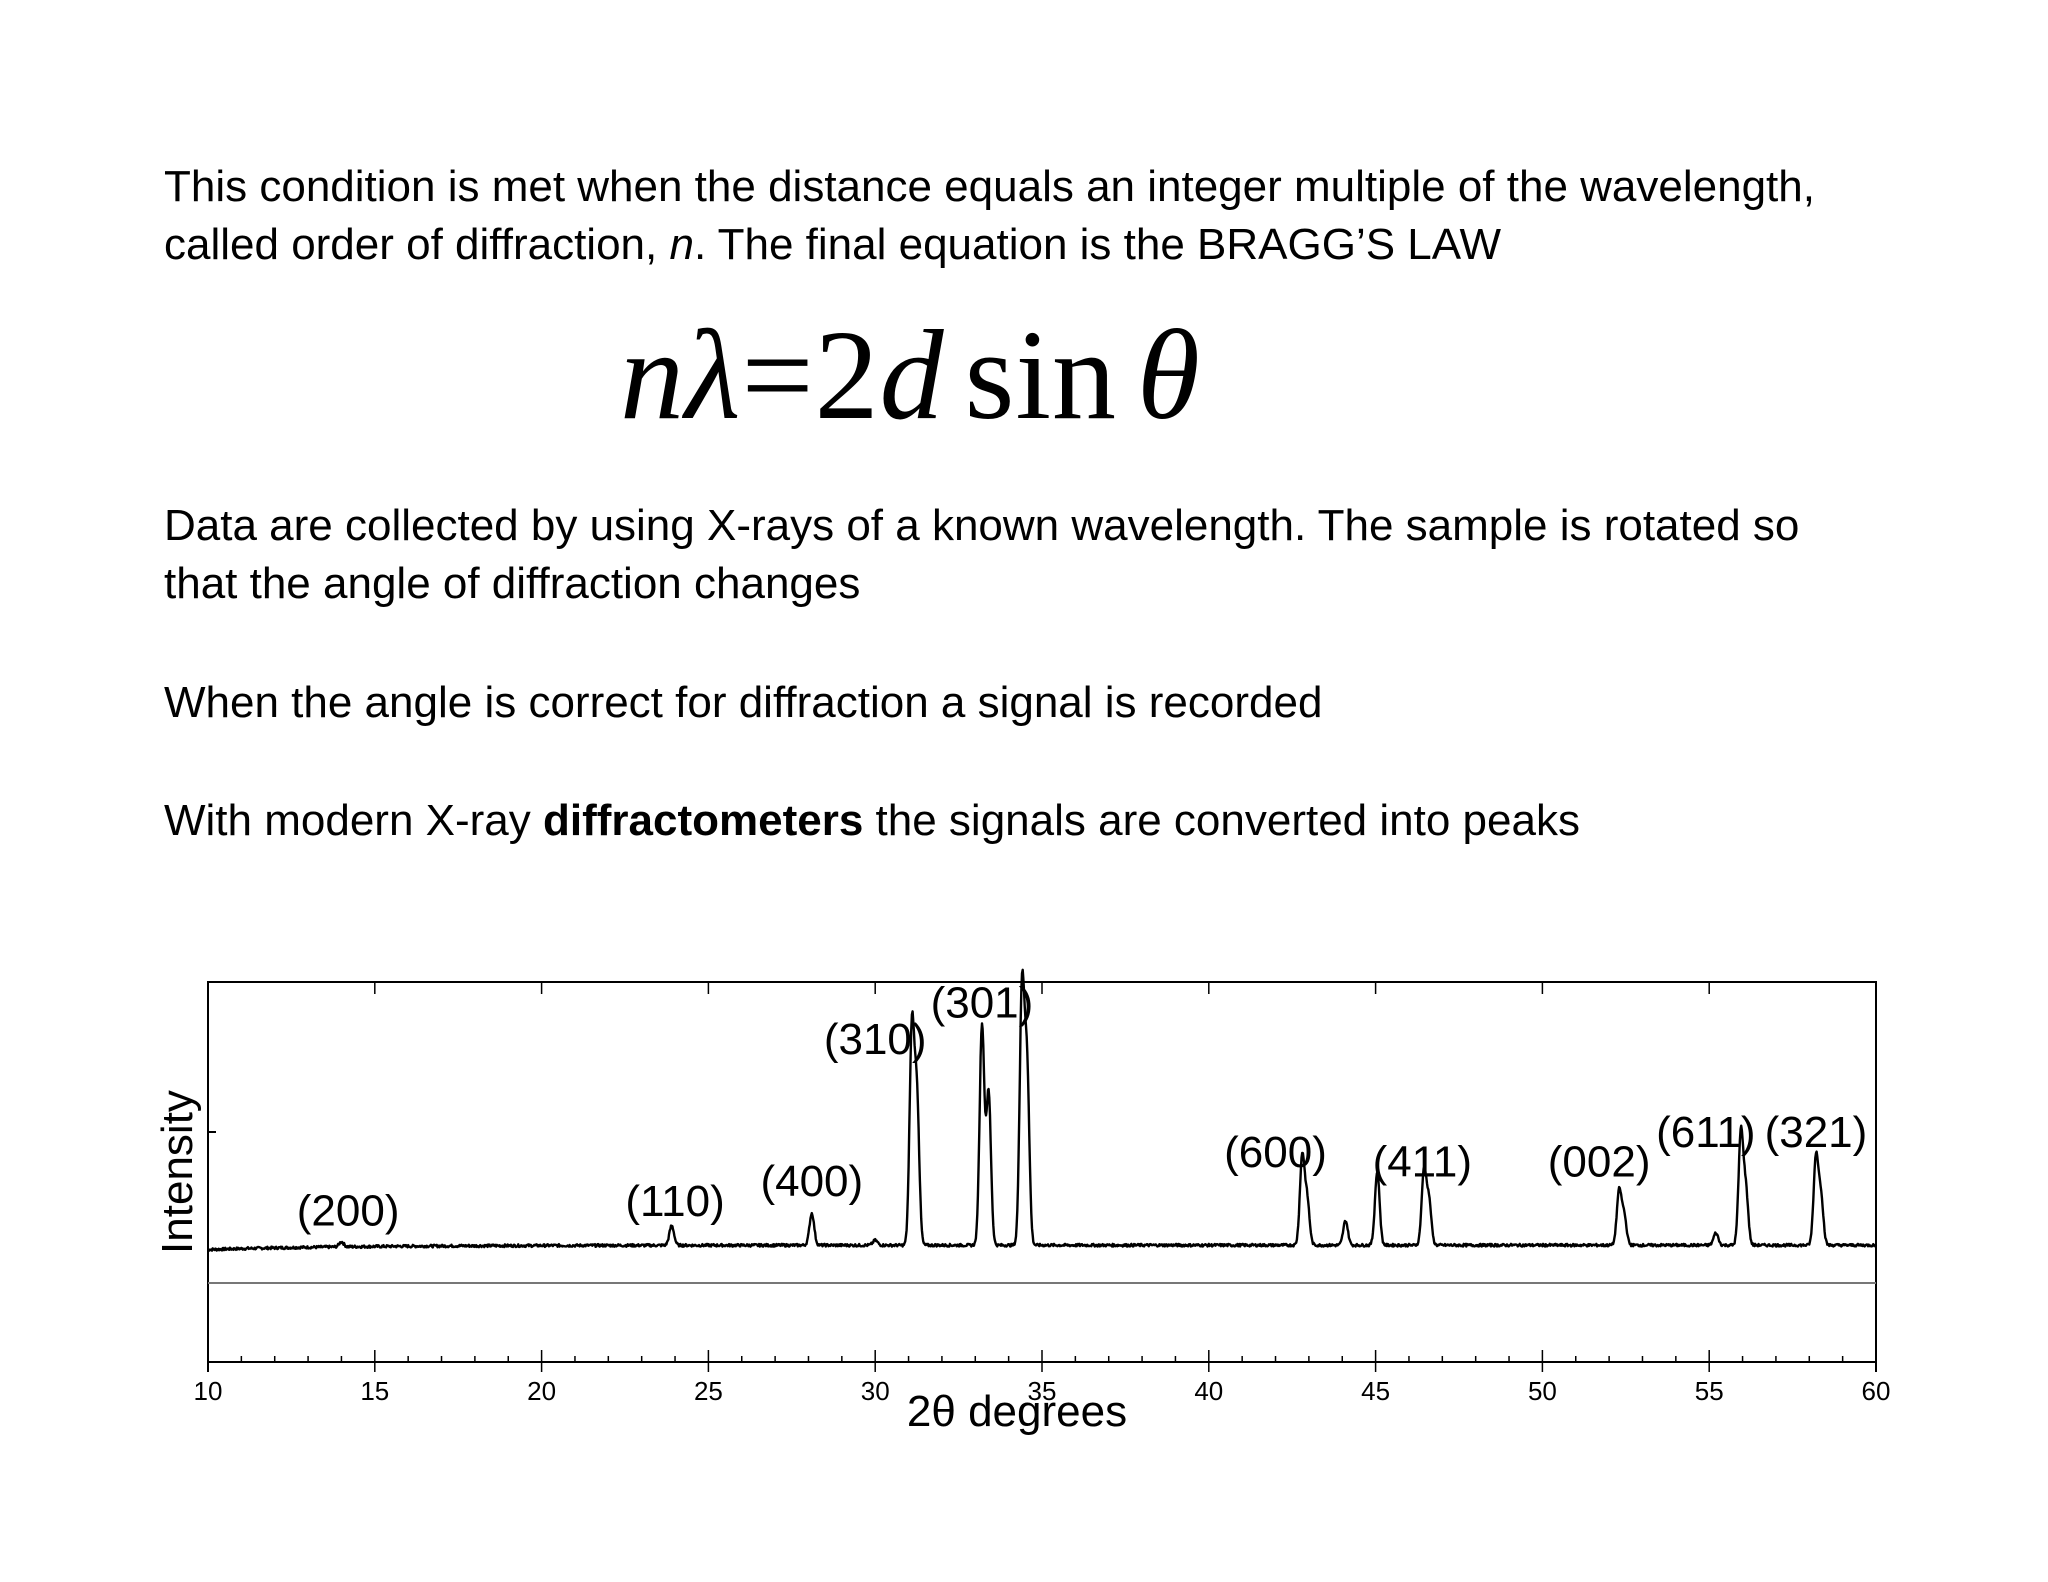 The width and height of the screenshot is (2048, 1582). I want to click on bold-diffractometers: diffractometers, so click(703, 820).